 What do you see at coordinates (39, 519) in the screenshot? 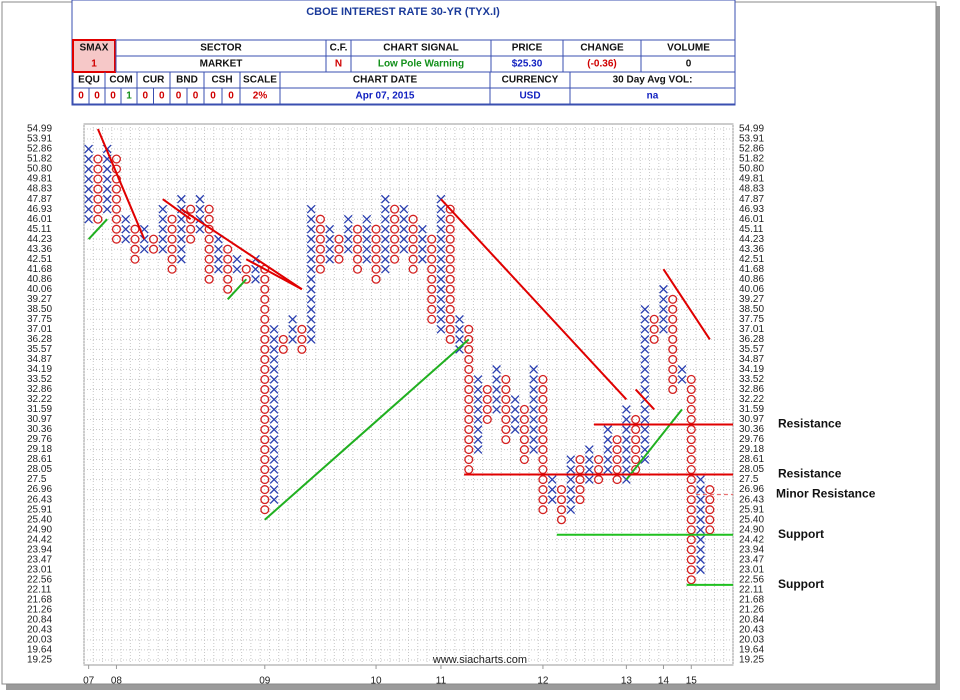
I see `y-tick-label: 25.40` at bounding box center [39, 519].